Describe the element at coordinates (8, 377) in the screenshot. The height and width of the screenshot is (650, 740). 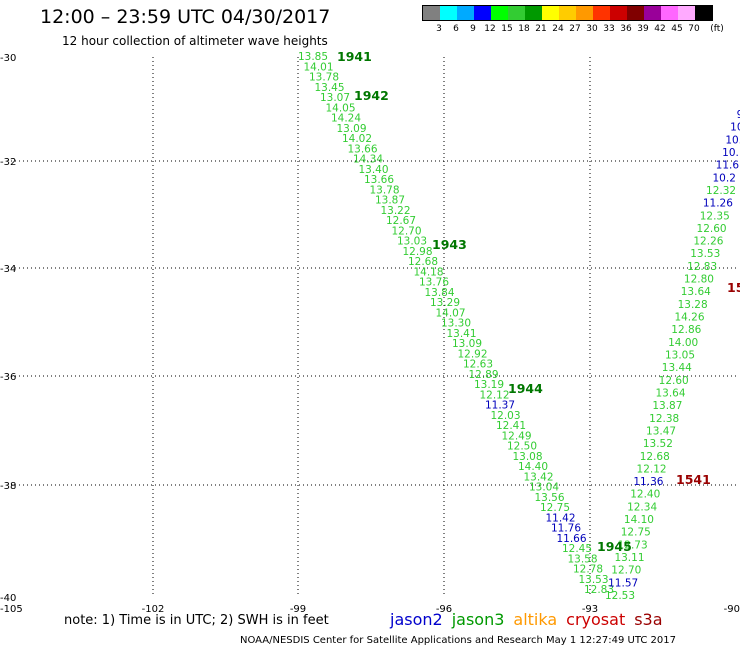
I see `lat-tick-label: -36` at that location.